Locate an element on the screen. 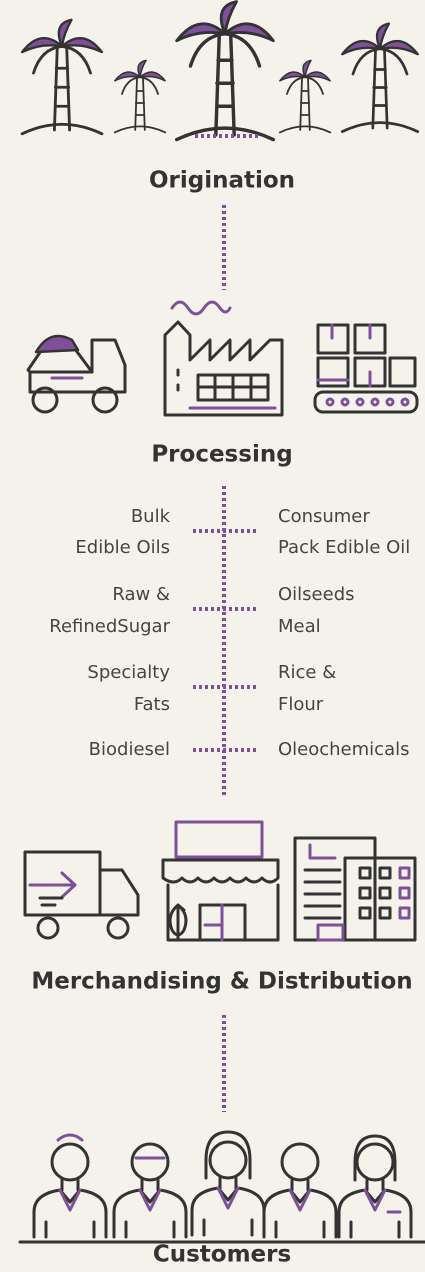 The image size is (425, 1272). product-right: Oilseeds is located at coordinates (316, 594).